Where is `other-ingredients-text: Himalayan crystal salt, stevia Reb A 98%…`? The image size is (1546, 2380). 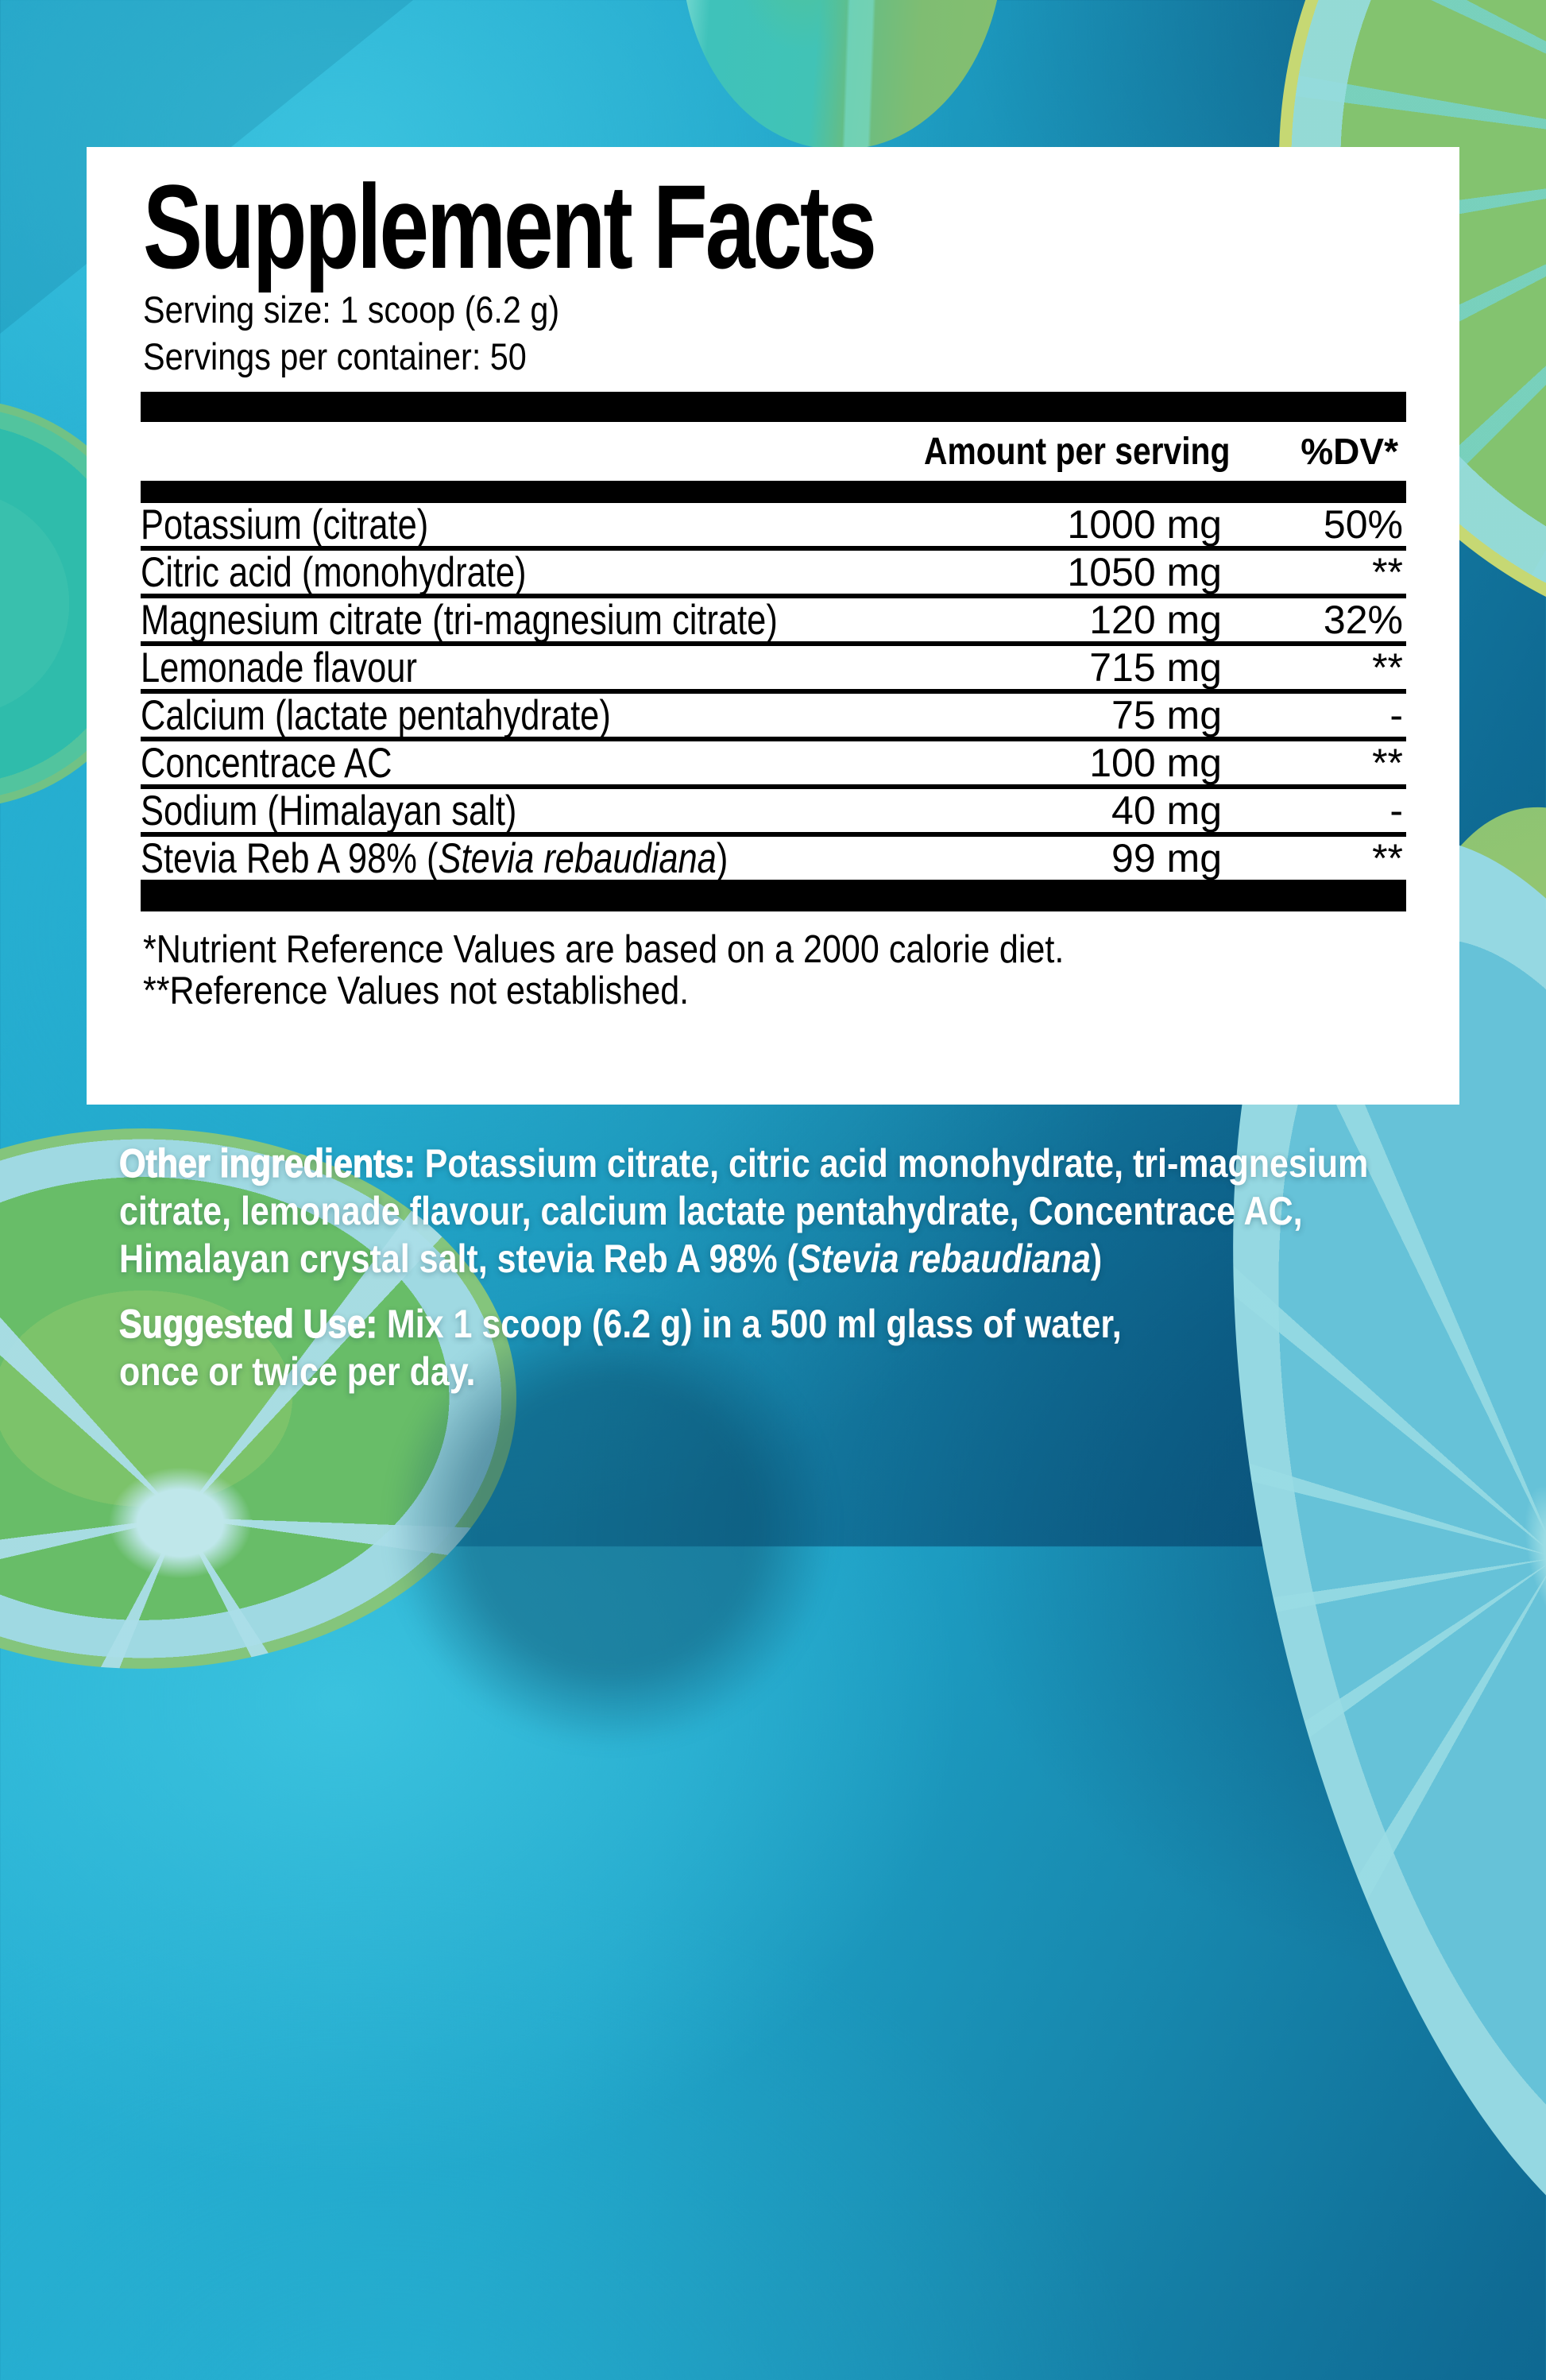 other-ingredients-text: Himalayan crystal salt, stevia Reb A 98%… is located at coordinates (458, 1258).